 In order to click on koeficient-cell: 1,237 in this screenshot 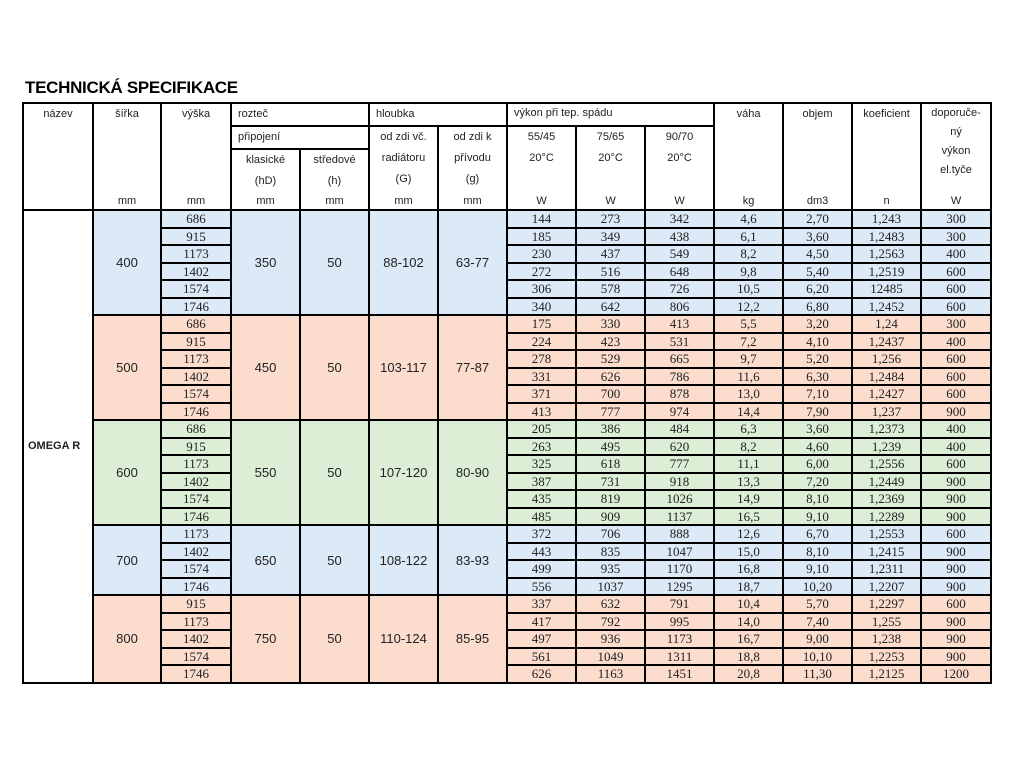, I will do `click(887, 411)`.